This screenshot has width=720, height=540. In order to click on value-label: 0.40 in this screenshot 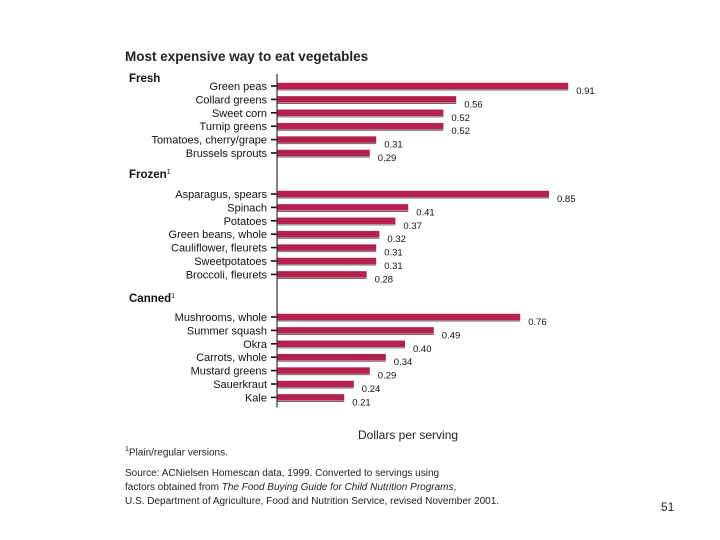, I will do `click(422, 349)`.